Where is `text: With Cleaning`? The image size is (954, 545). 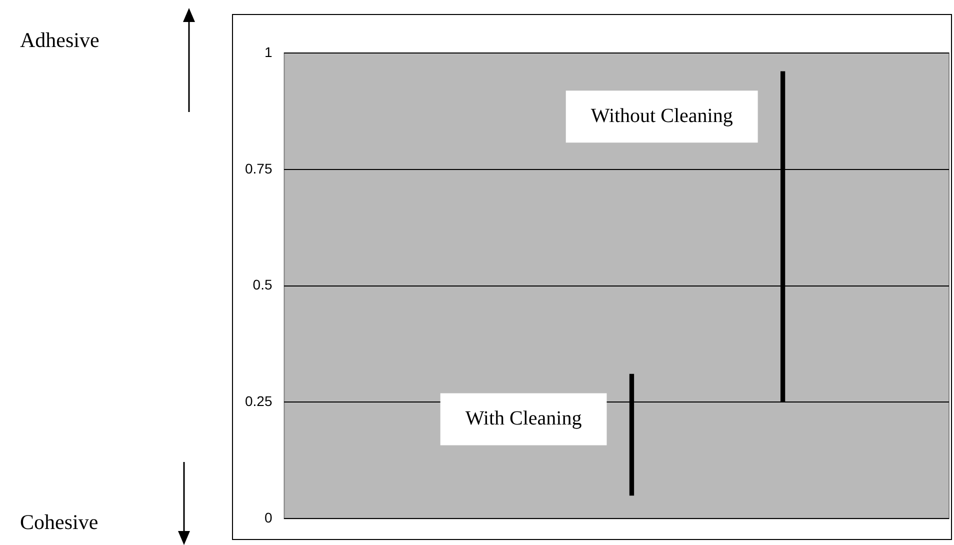 text: With Cleaning is located at coordinates (523, 419).